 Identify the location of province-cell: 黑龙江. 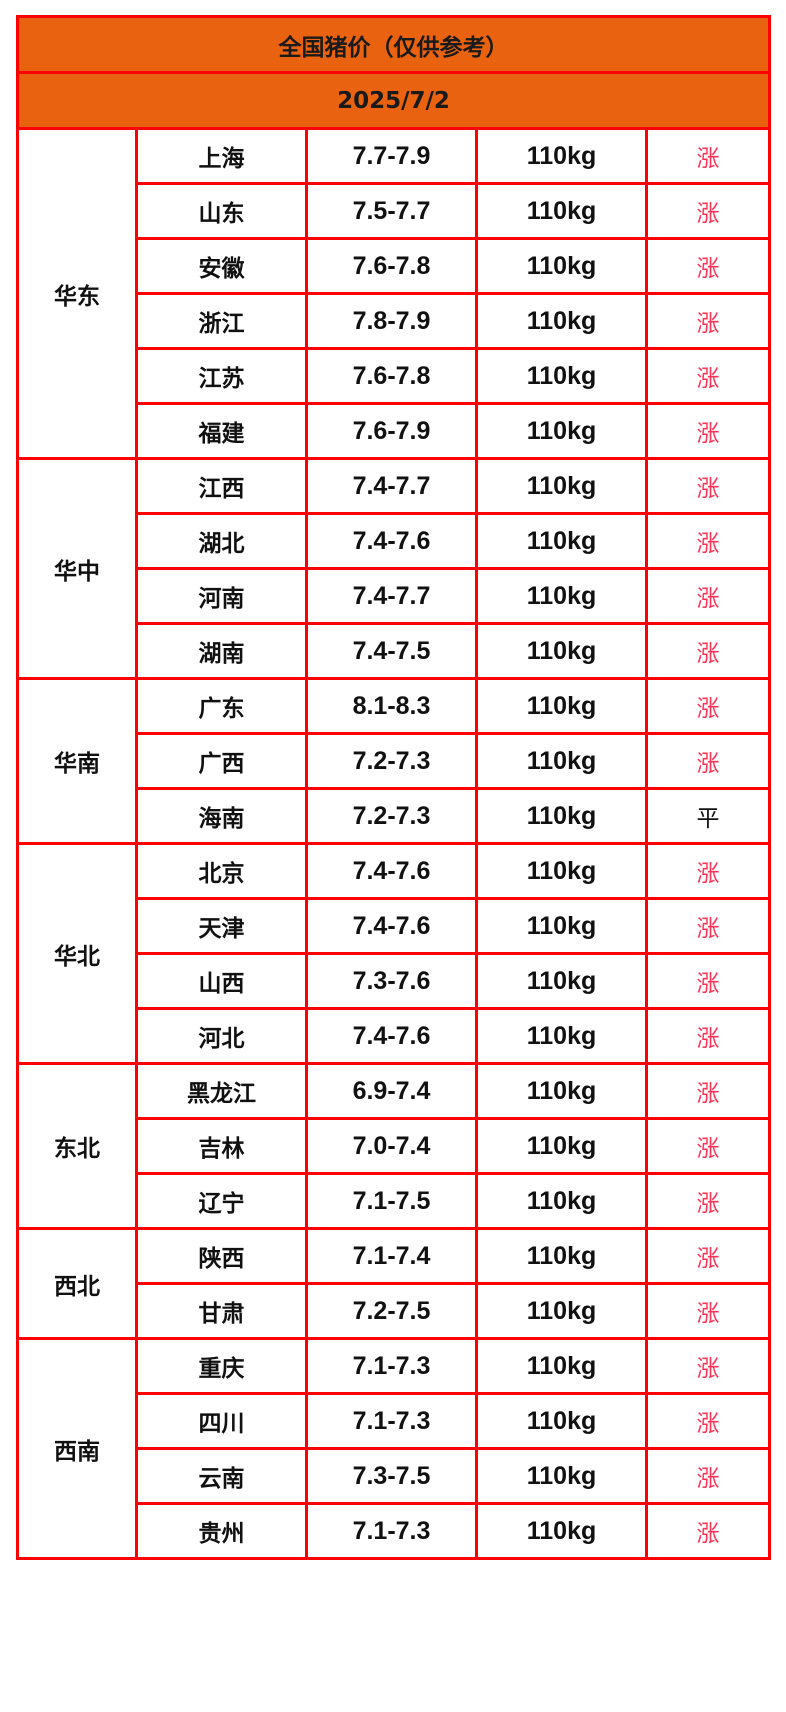
(221, 1091).